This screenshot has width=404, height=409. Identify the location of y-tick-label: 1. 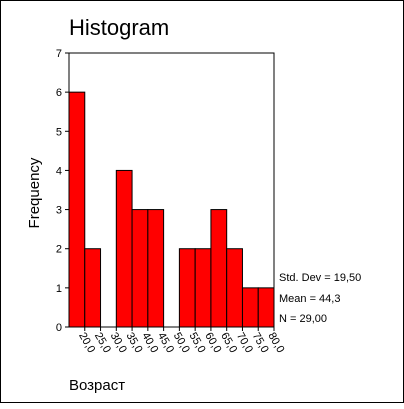
(59, 289).